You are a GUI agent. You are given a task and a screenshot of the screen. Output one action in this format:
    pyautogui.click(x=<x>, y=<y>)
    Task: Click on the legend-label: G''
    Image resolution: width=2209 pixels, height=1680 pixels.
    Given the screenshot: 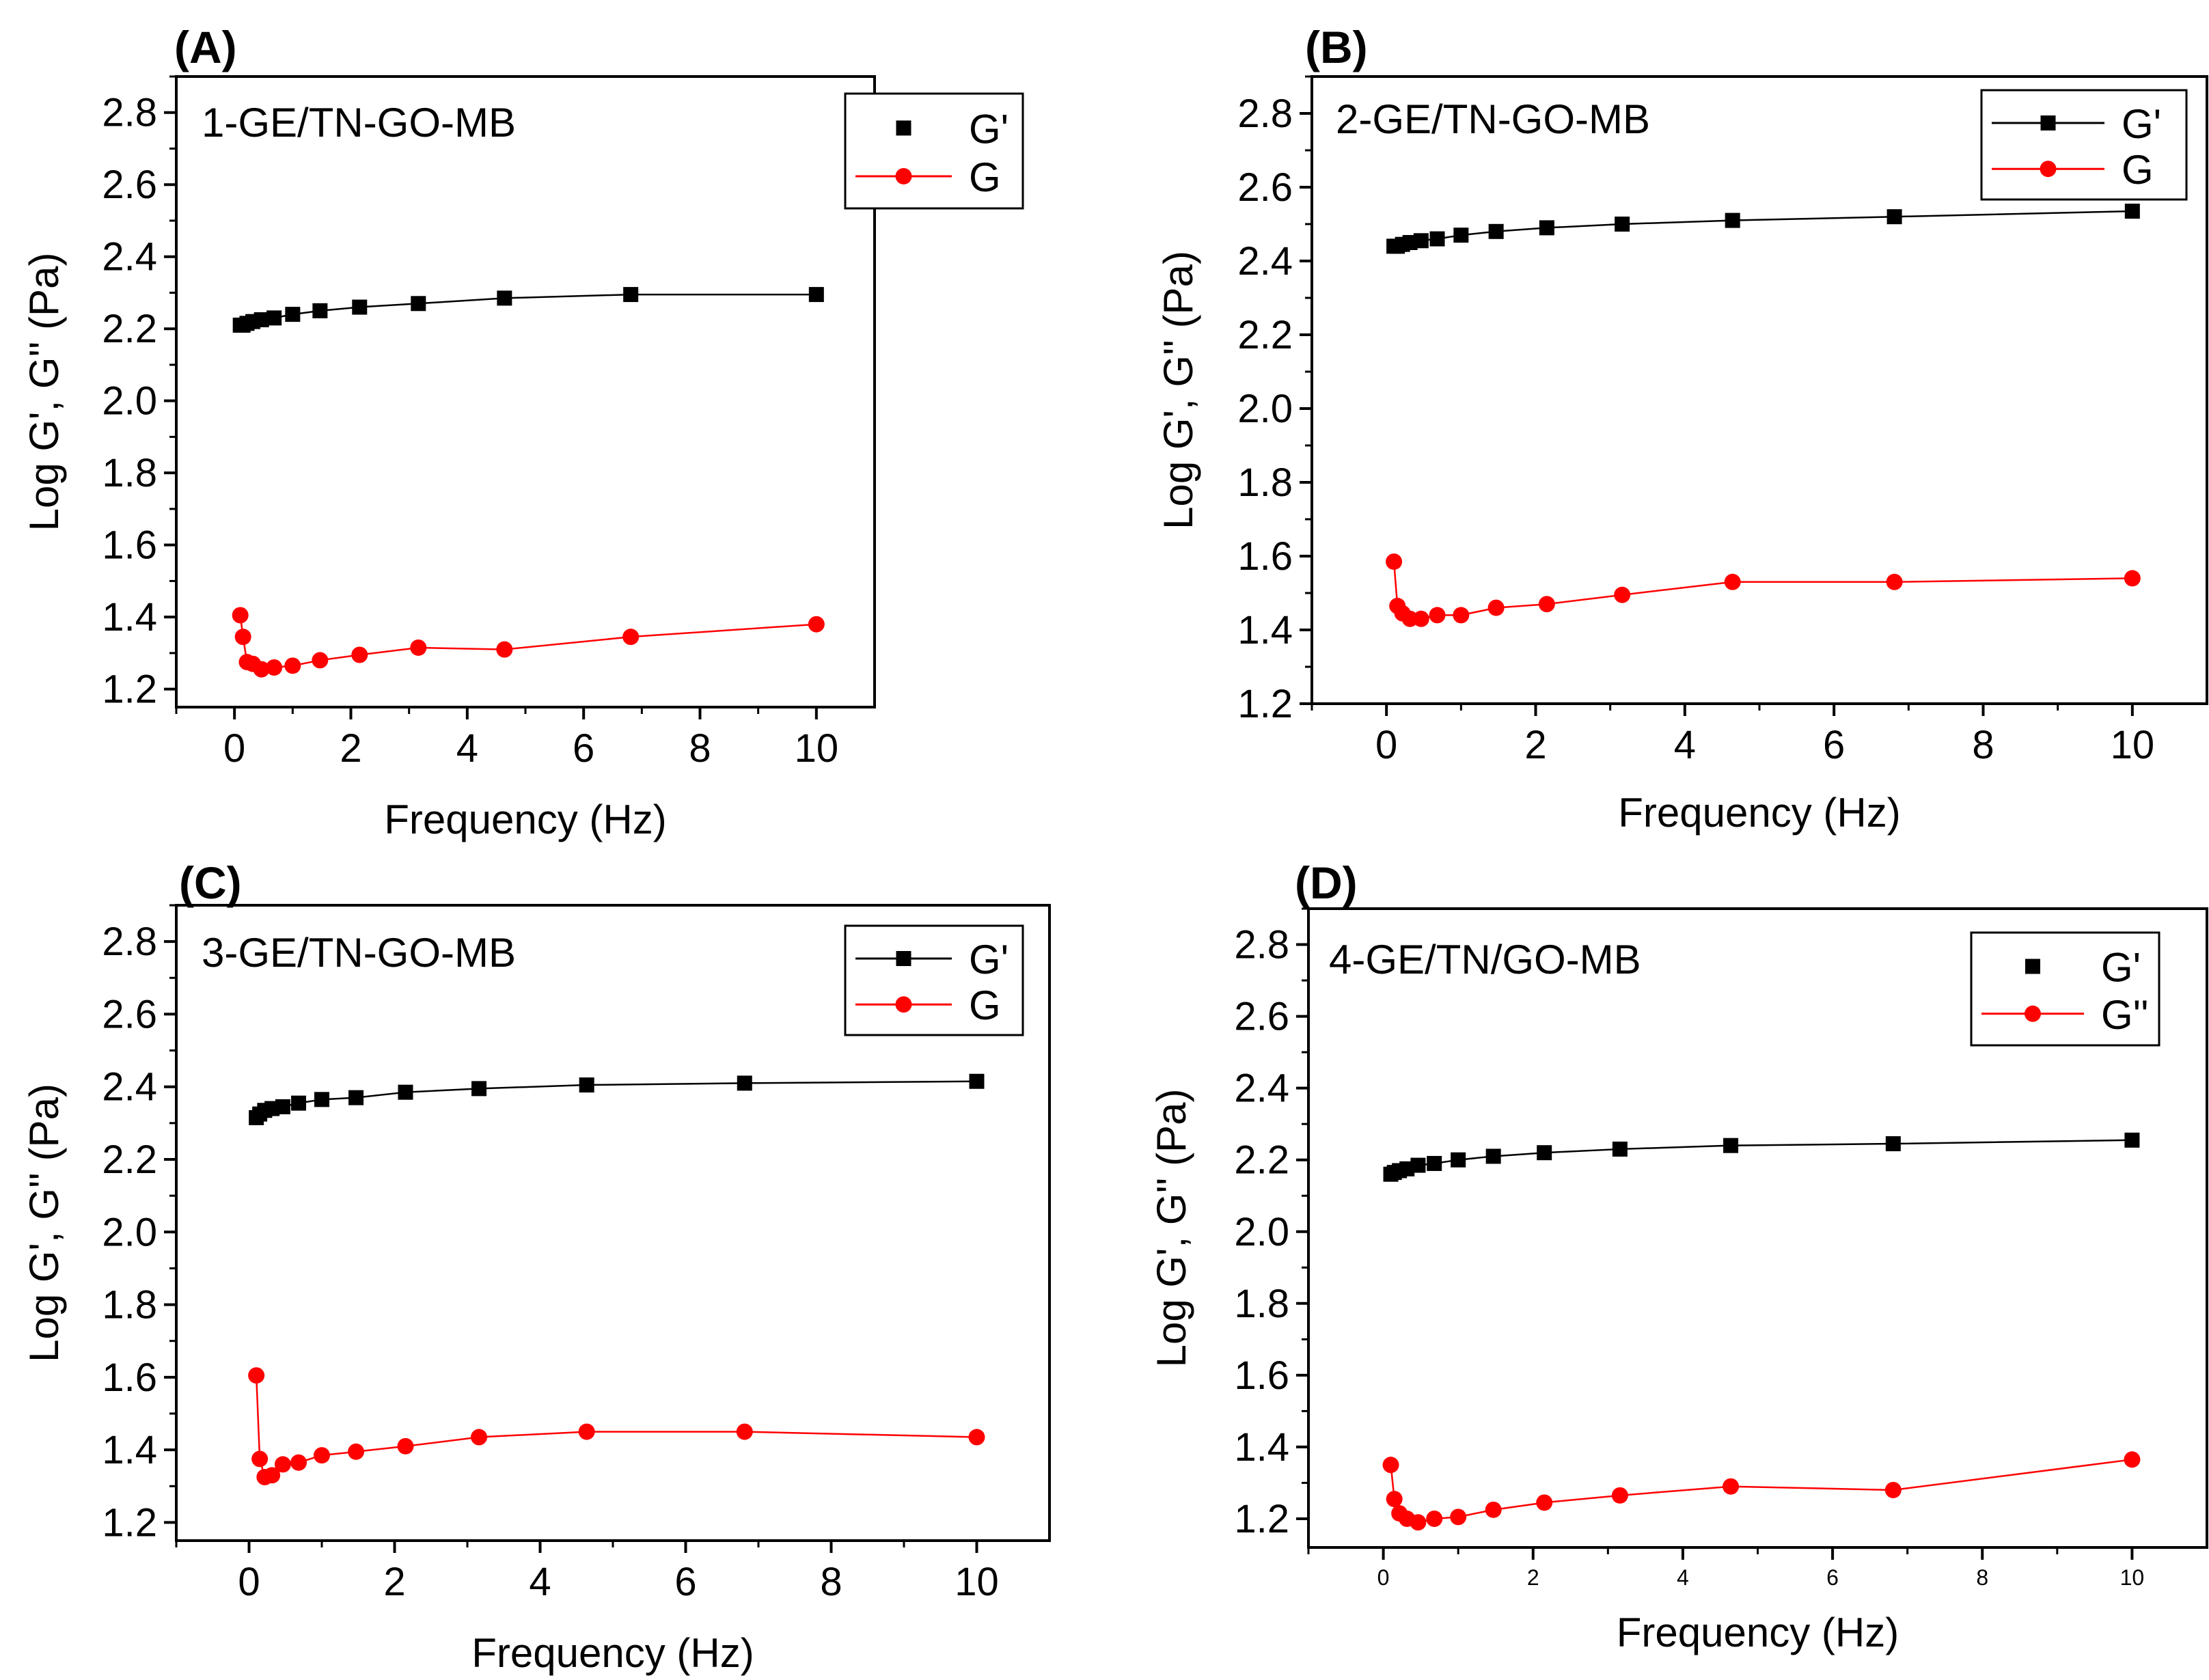 What is the action you would take?
    pyautogui.click(x=2125, y=1015)
    